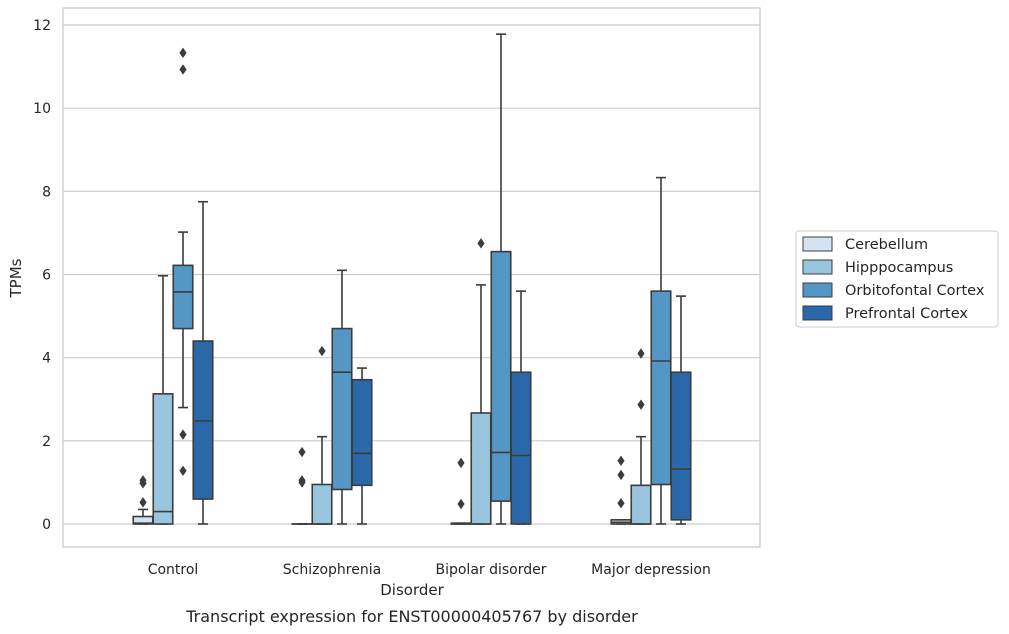  I want to click on box-orbitofontal-cortex-schizophrenia, so click(342, 397).